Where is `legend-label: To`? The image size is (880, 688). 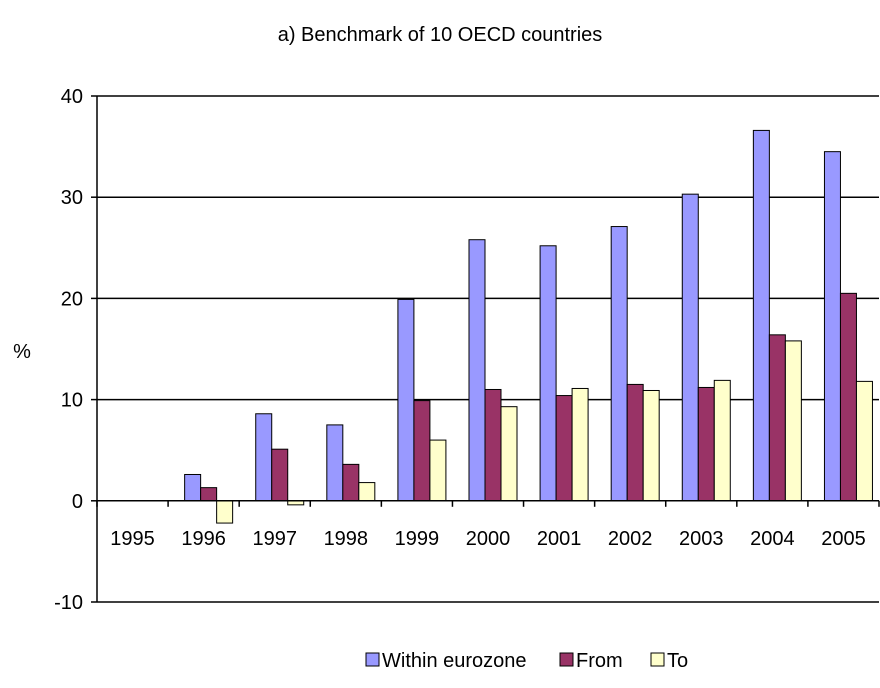 legend-label: To is located at coordinates (677, 661).